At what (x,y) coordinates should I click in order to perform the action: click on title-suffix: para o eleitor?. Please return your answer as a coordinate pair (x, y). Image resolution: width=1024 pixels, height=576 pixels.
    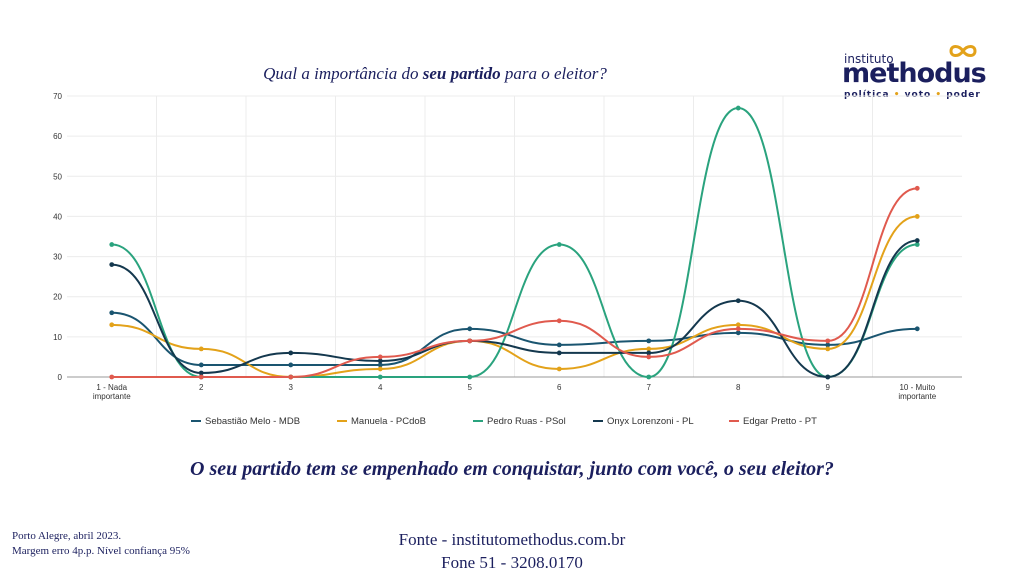
    Looking at the image, I should click on (553, 73).